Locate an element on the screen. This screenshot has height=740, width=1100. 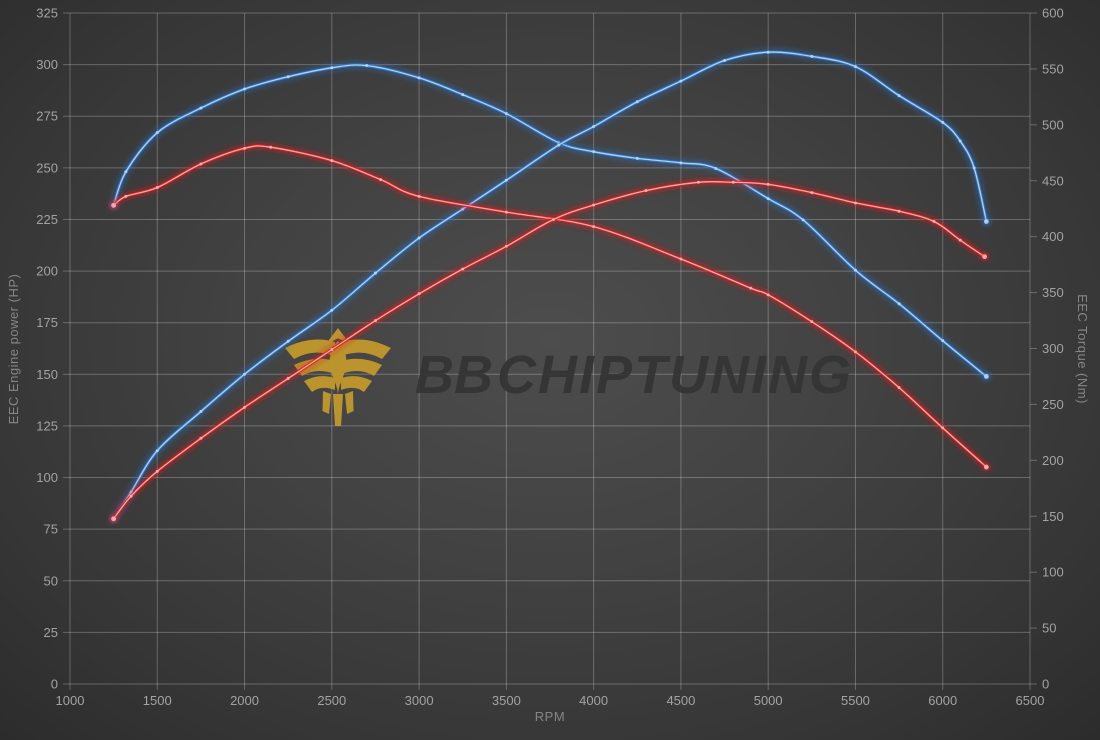
x-axis-tick-label: 5000 is located at coordinates (768, 700).